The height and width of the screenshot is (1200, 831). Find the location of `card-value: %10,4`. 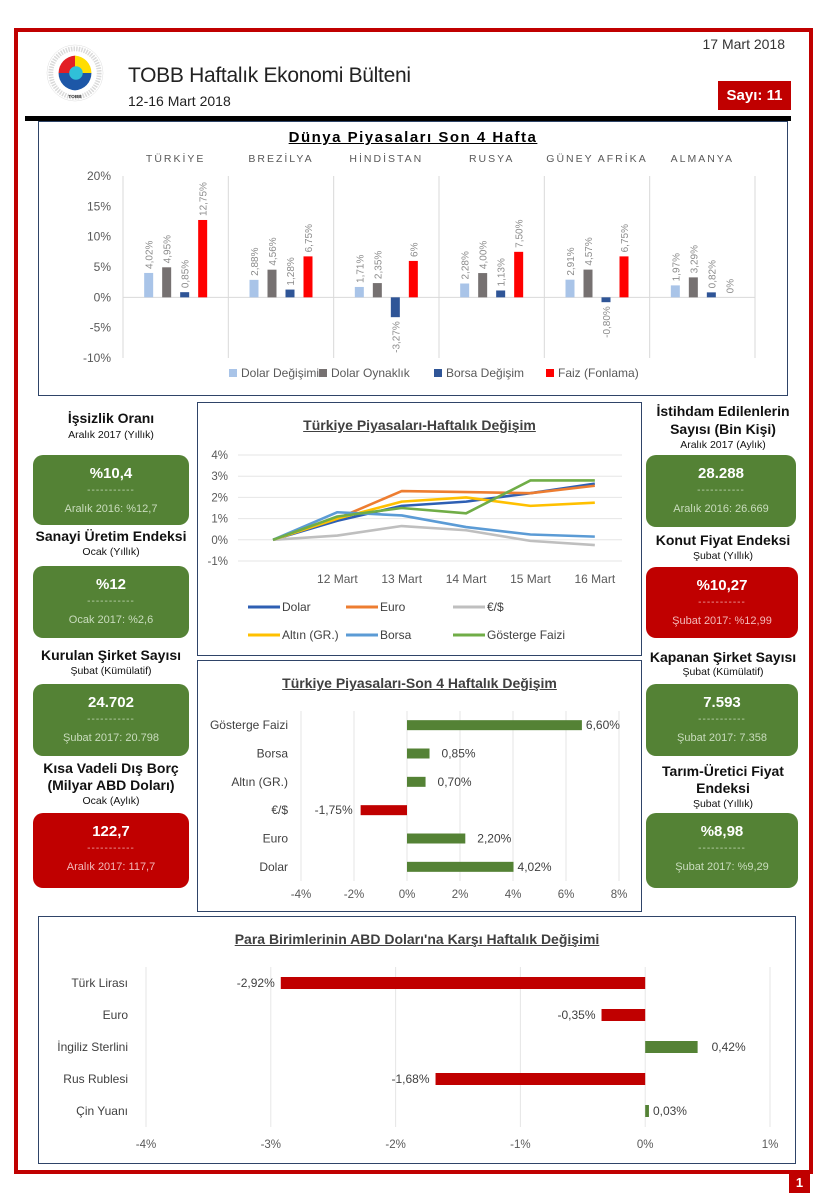

card-value: %10,4 is located at coordinates (111, 473).